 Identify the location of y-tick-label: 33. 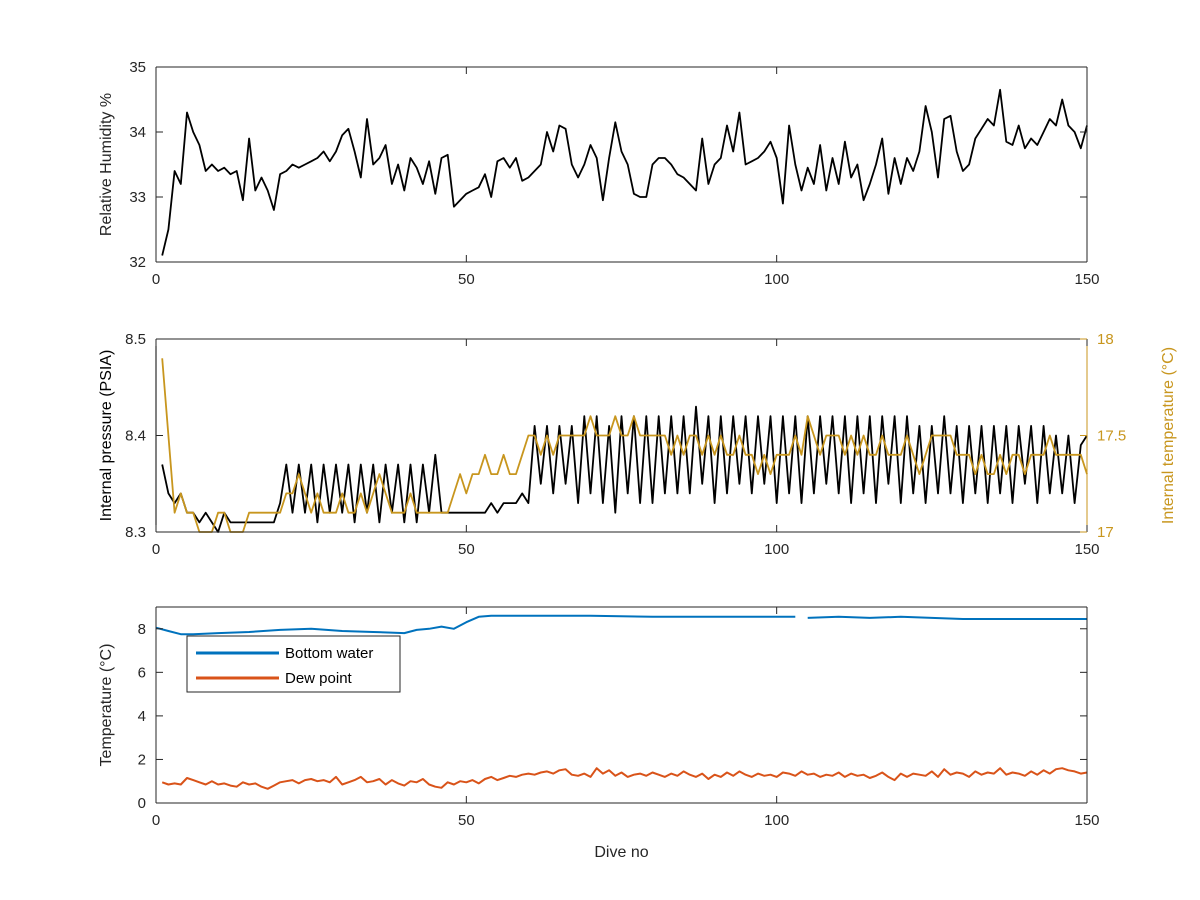
(137, 197).